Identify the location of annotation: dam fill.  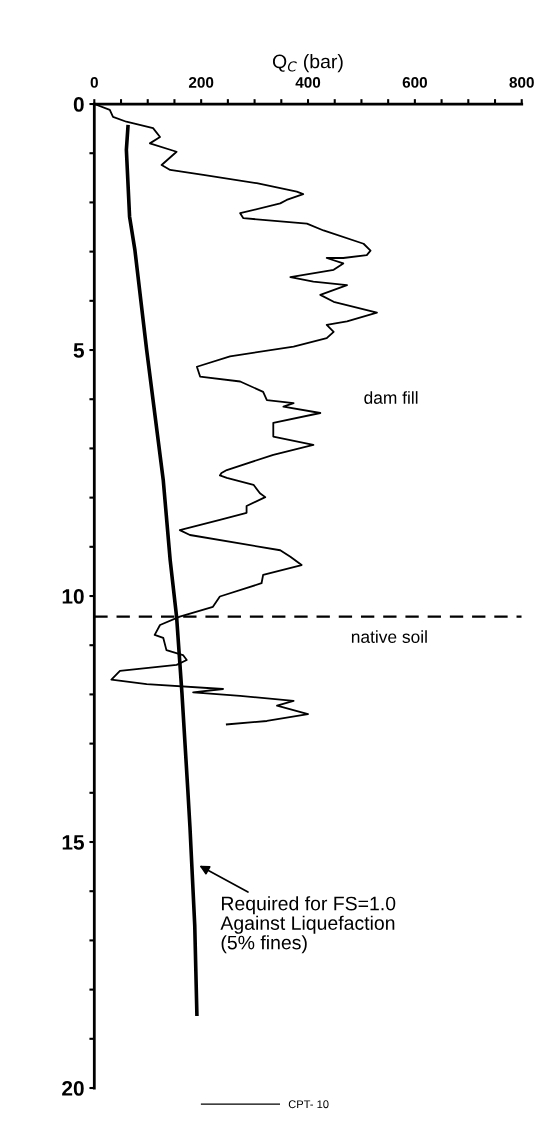
(391, 397).